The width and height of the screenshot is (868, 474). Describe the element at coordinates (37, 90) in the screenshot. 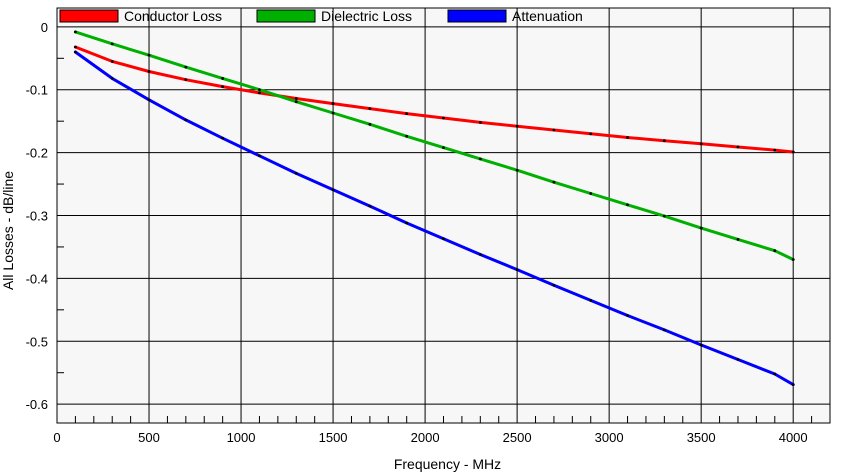

I see `y-tick-label-1: -0.1` at that location.